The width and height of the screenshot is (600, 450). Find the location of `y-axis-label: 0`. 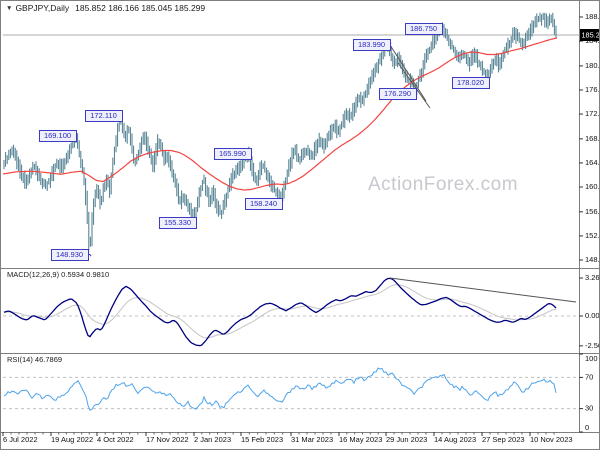

y-axis-label: 0 is located at coordinates (587, 427).